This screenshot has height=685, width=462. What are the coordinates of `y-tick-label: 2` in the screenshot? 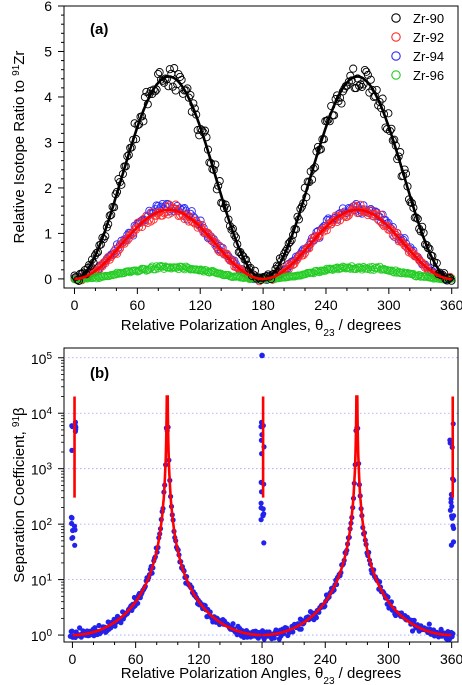 It's located at (48, 188).